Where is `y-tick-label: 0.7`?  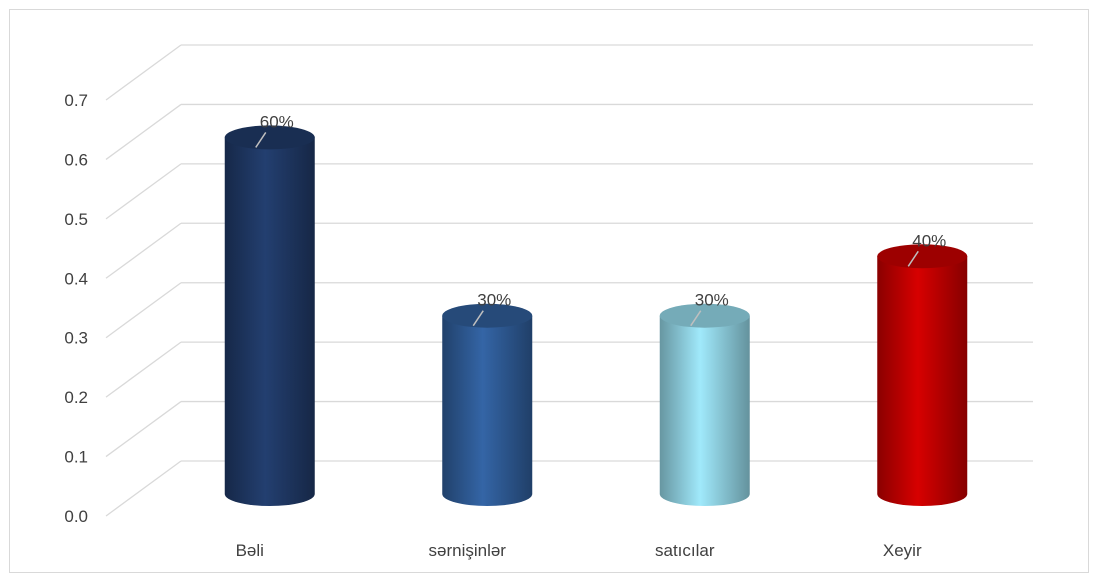 y-tick-label: 0.7 is located at coordinates (76, 100).